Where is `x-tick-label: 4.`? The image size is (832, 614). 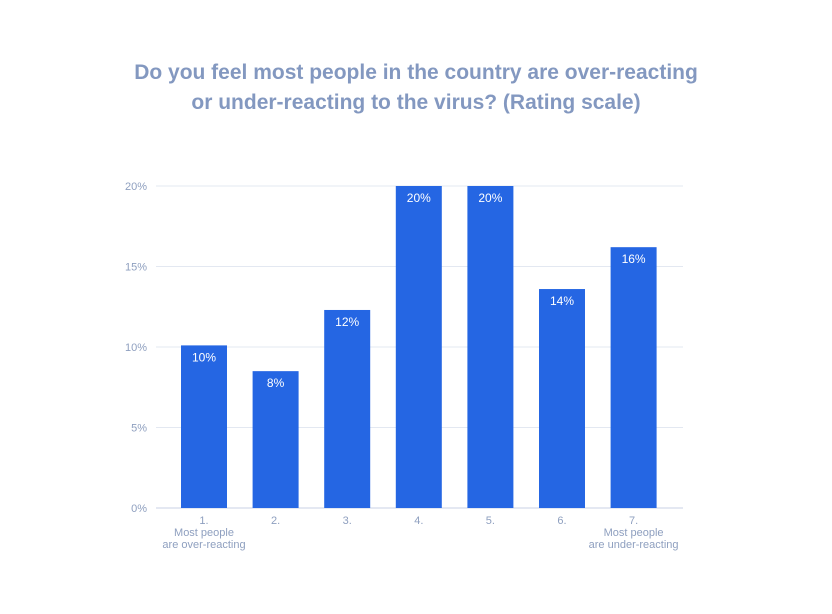
x-tick-label: 4. is located at coordinates (418, 521).